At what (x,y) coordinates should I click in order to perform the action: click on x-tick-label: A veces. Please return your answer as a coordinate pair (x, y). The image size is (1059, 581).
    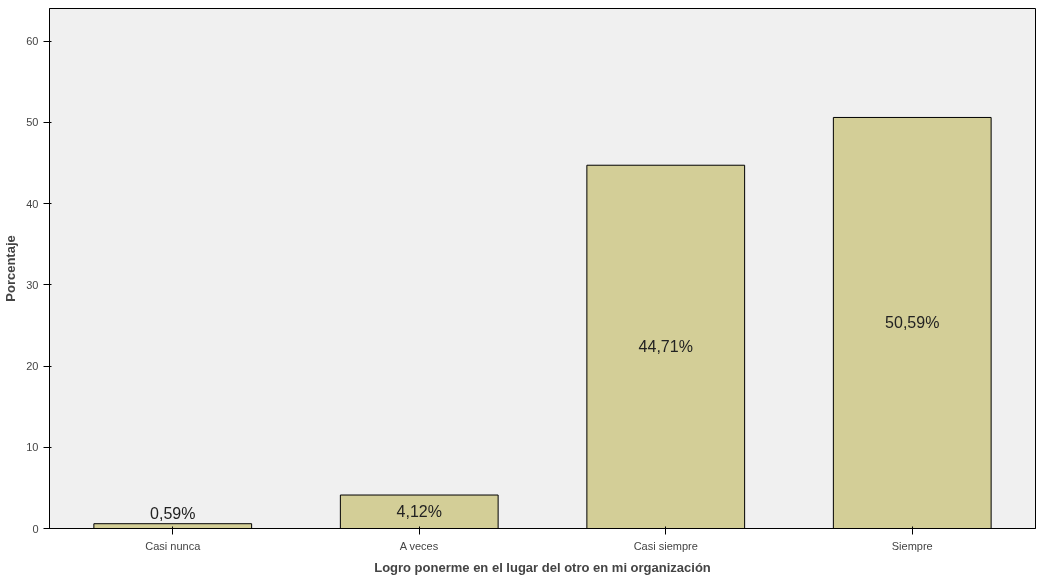
    Looking at the image, I should click on (419, 545).